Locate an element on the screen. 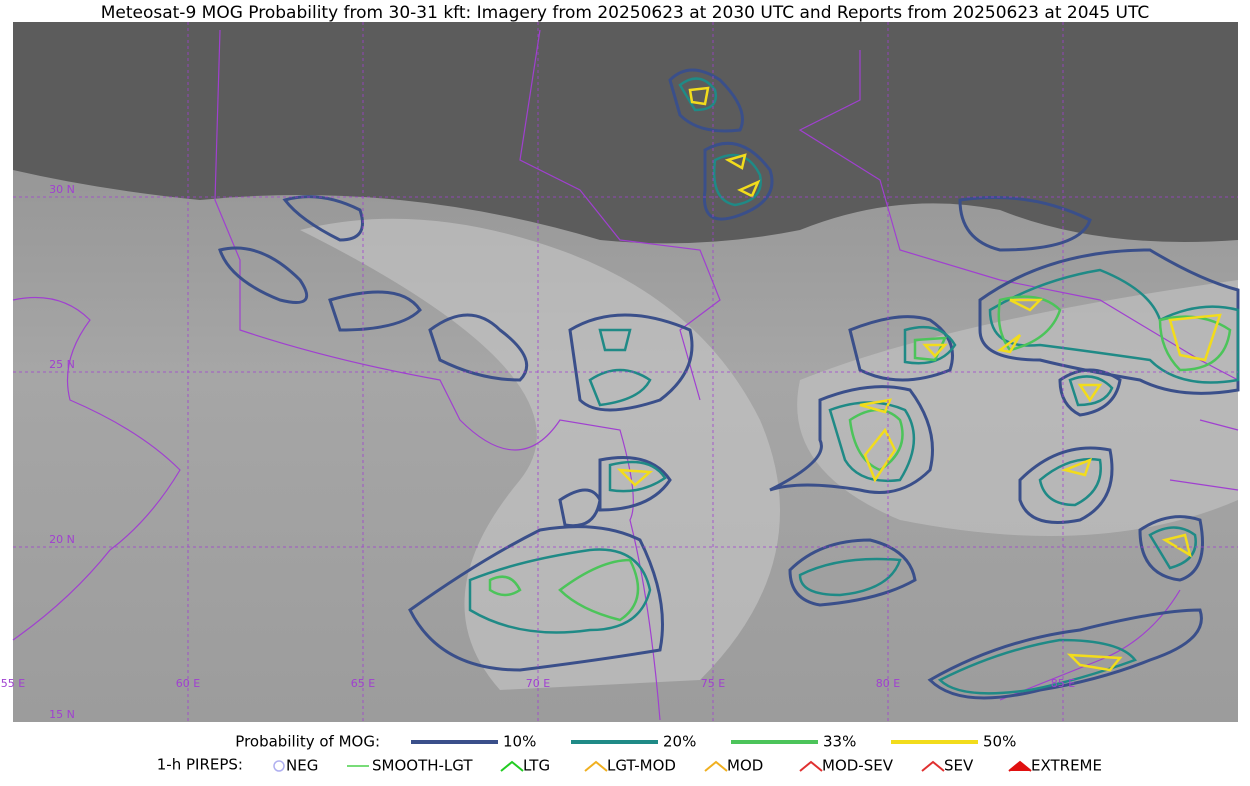 This screenshot has width=1250, height=786. lon-label: 85 E is located at coordinates (1063, 683).